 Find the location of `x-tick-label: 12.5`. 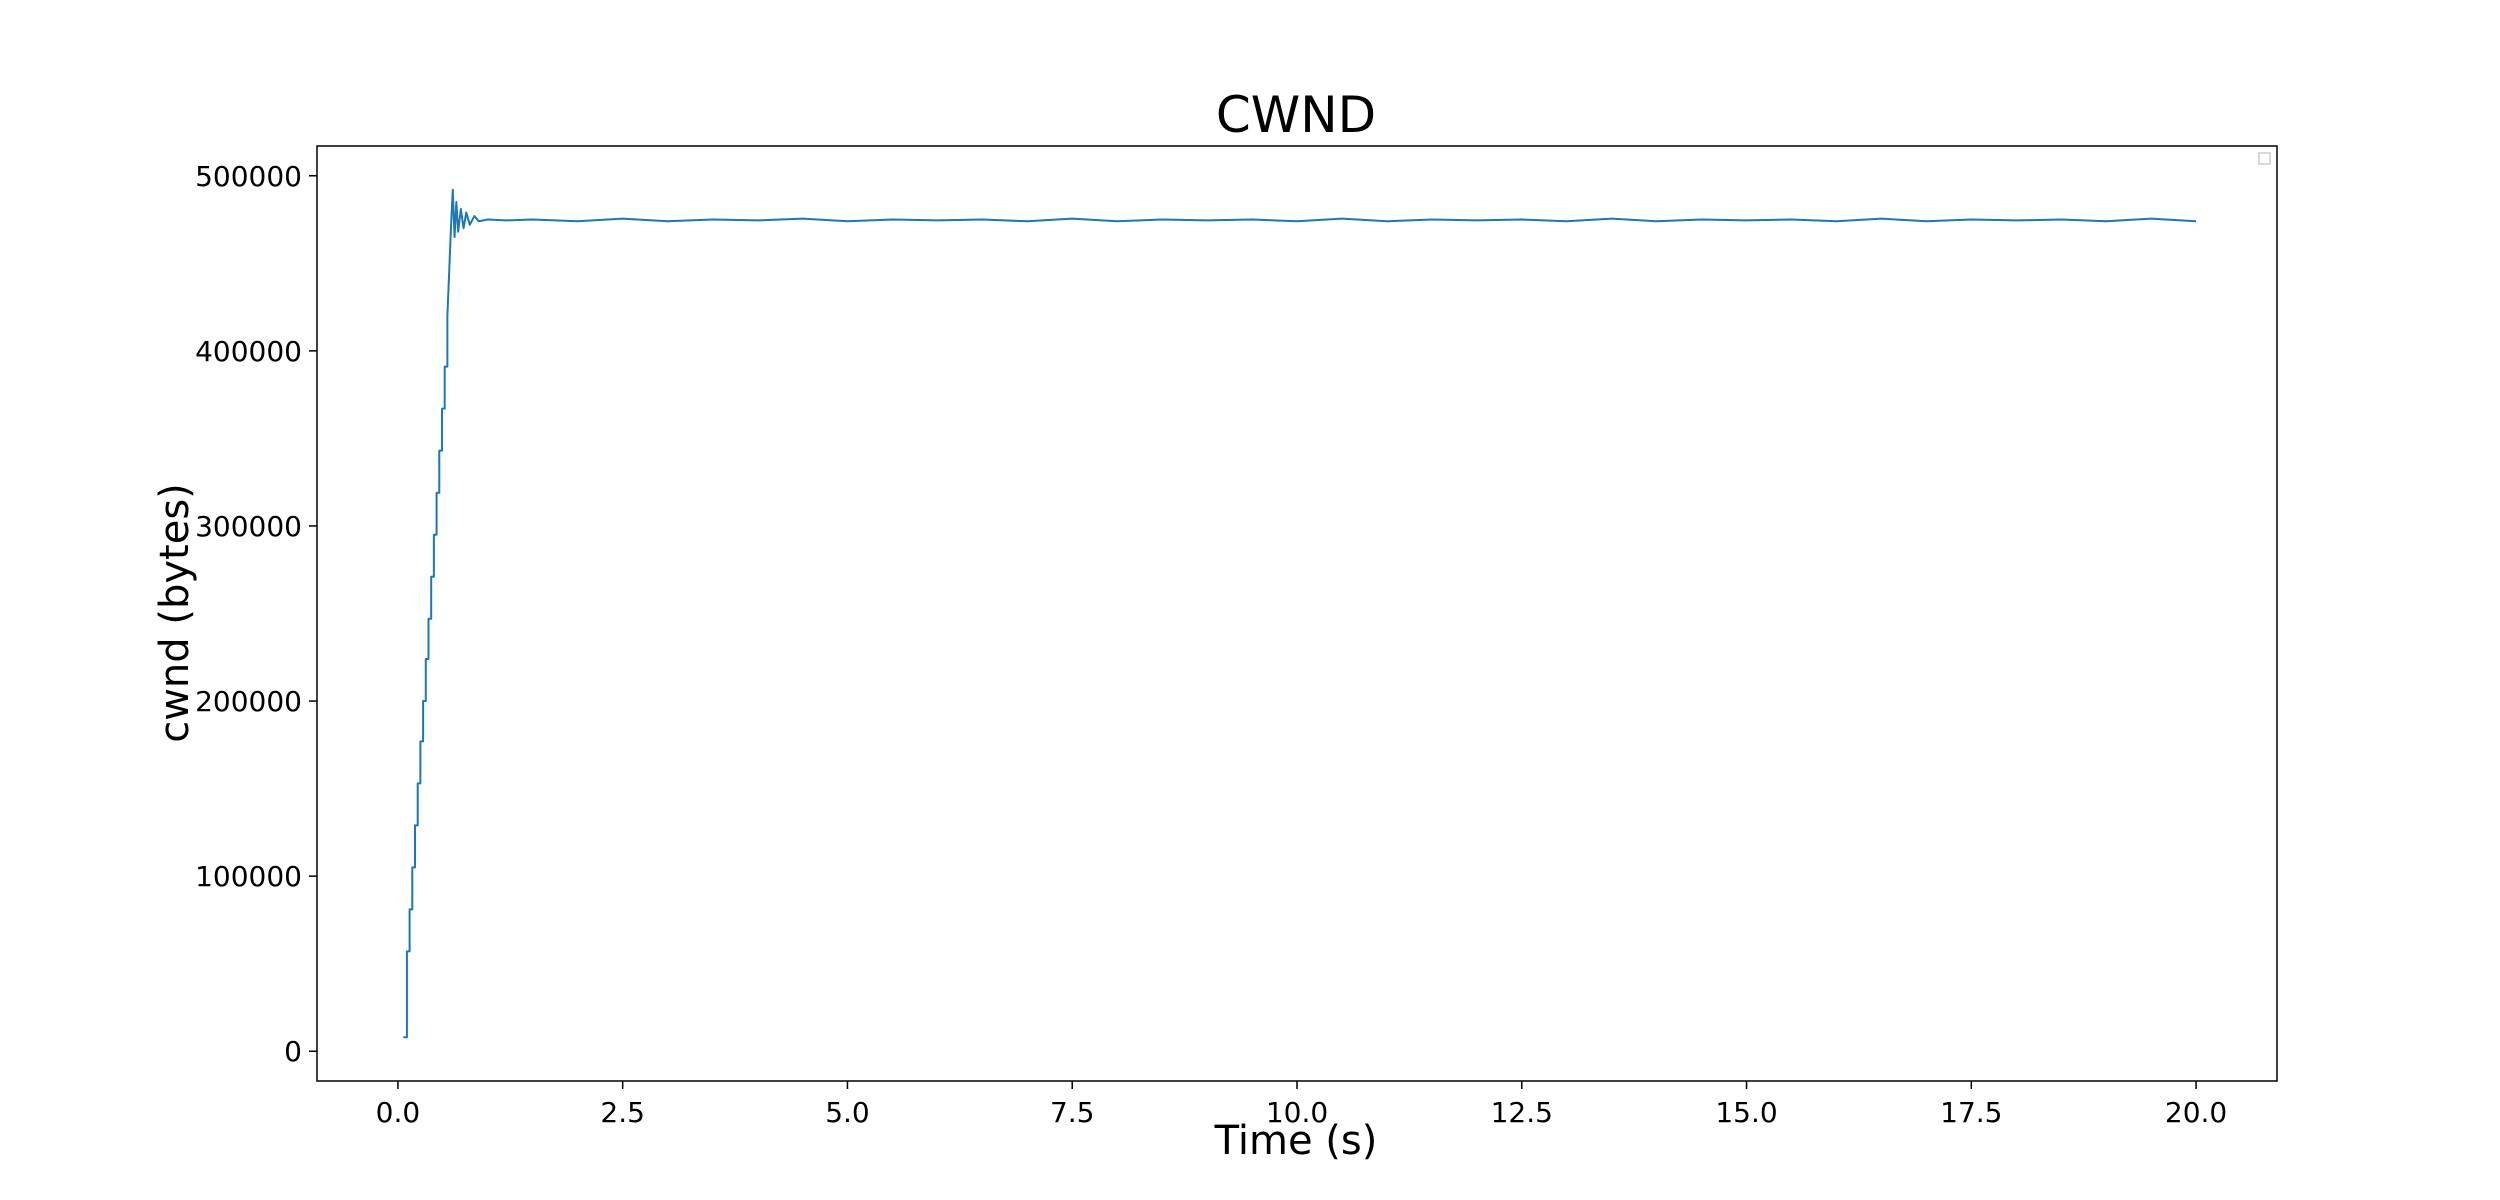

x-tick-label: 12.5 is located at coordinates (1522, 1112).